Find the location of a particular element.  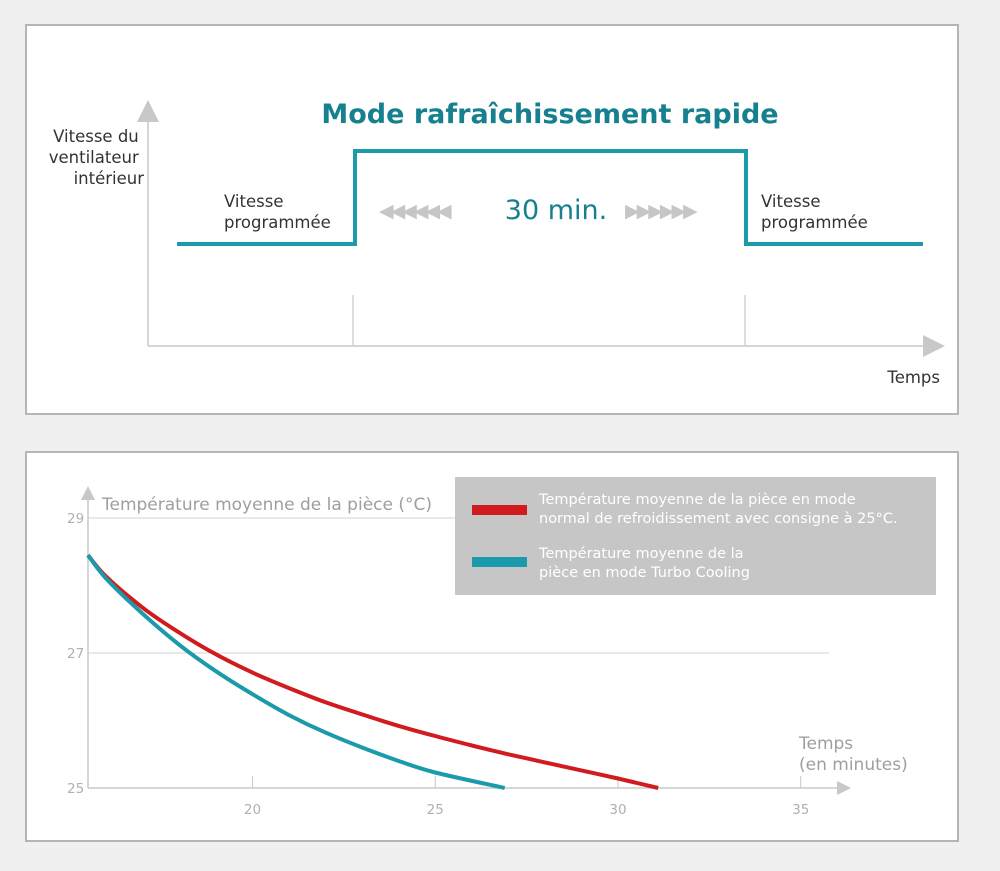

left-speed-label: Vitesse programmée is located at coordinates (277, 212).